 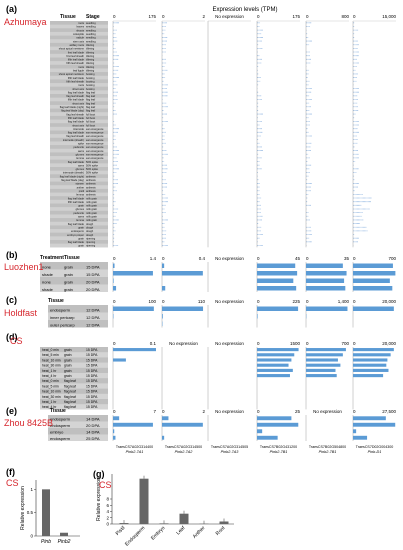 I want to click on panel-b-cultivar: Luozhen1, so click(x=24, y=267).